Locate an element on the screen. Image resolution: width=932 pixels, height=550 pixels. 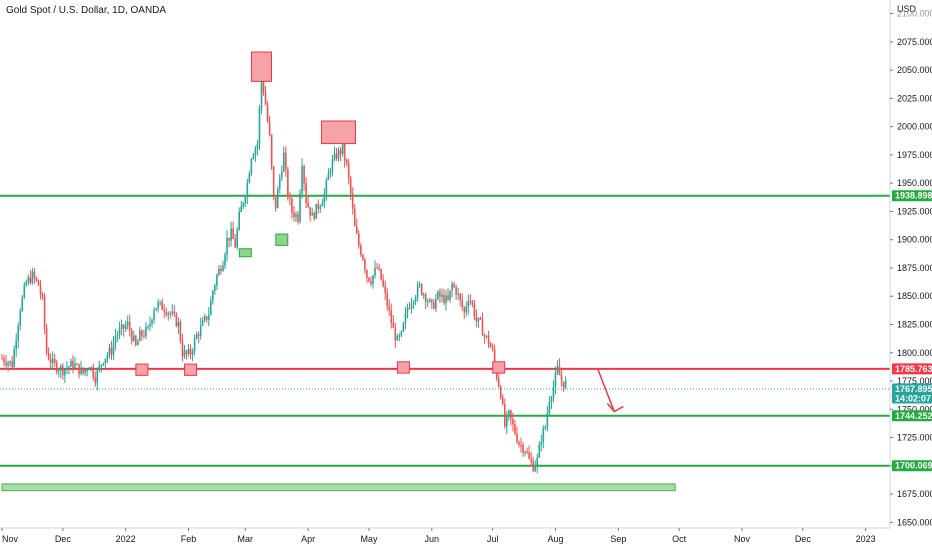
y-tick-label: 2075.000 is located at coordinates (914, 42).